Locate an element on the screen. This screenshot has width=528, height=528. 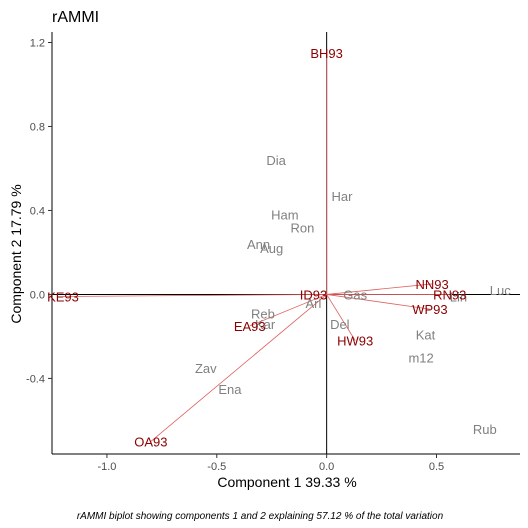
environment-label: WP93 is located at coordinates (429, 309).